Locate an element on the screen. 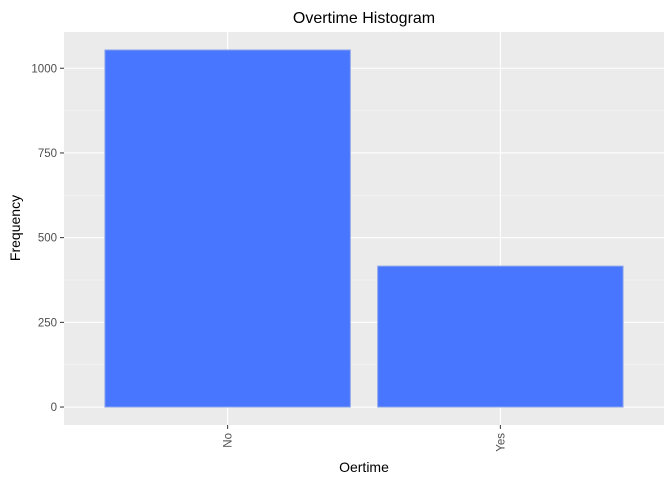 Image resolution: width=672 pixels, height=480 pixels. y-tick-label: 750 is located at coordinates (47, 154).